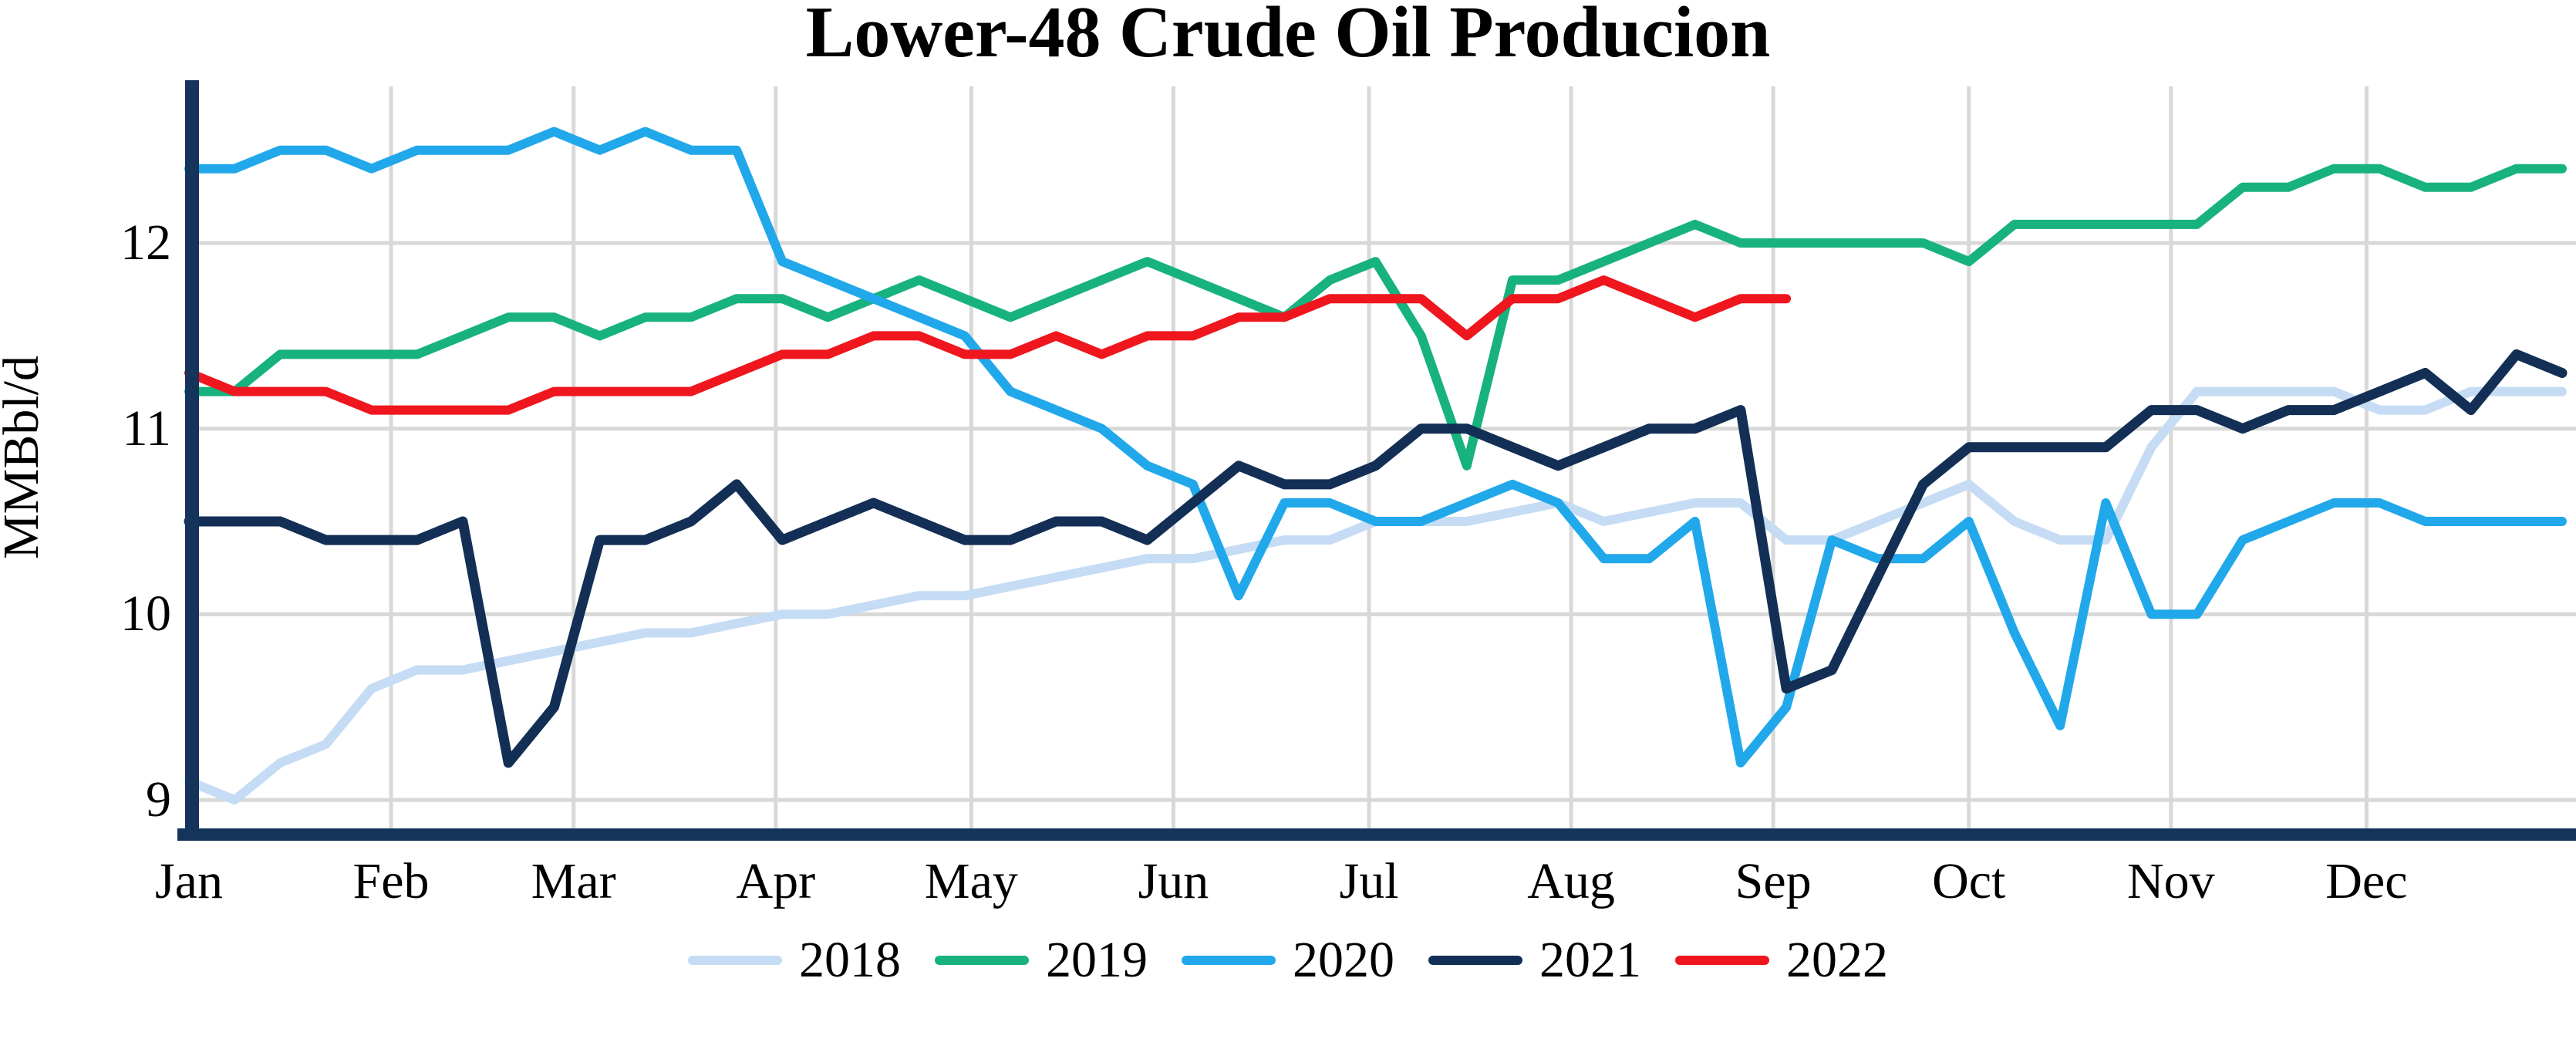 Image resolution: width=2576 pixels, height=1049 pixels. What do you see at coordinates (189, 881) in the screenshot?
I see `x-tick-label-Jan: Jan` at bounding box center [189, 881].